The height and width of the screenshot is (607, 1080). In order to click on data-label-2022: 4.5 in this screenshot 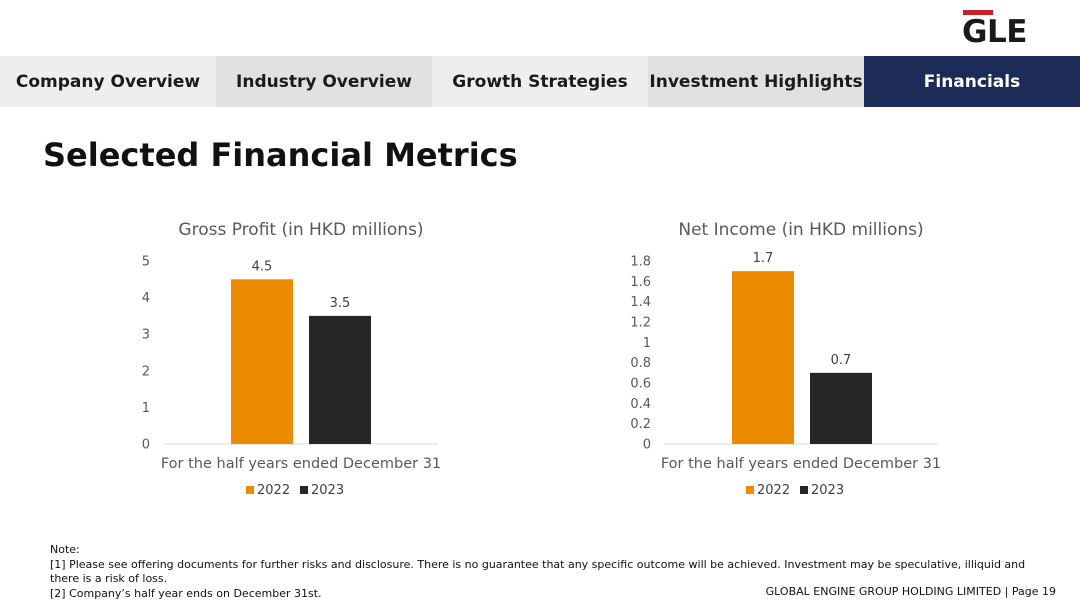, I will do `click(262, 266)`.